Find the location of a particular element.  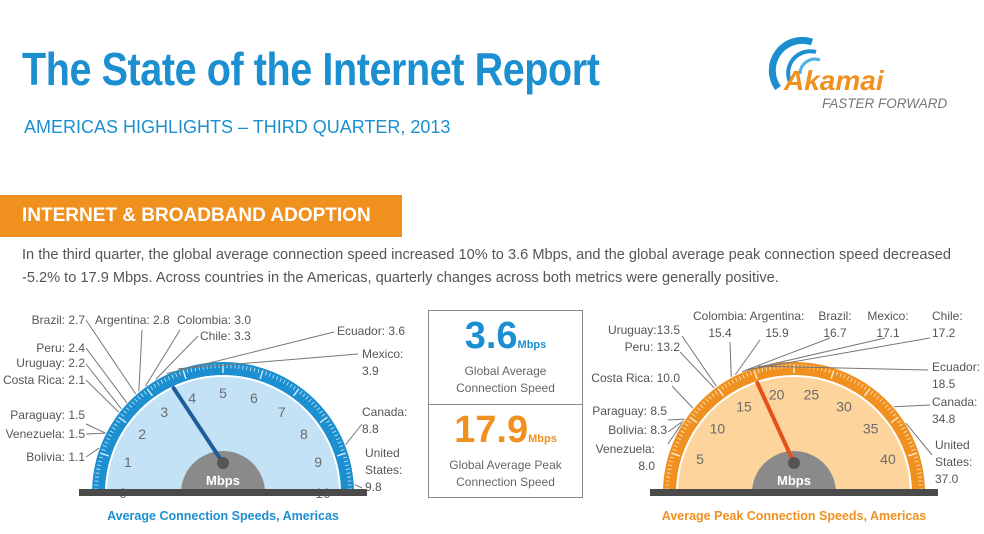

country-label-line: Paraguay: 8.5 is located at coordinates (629, 411).